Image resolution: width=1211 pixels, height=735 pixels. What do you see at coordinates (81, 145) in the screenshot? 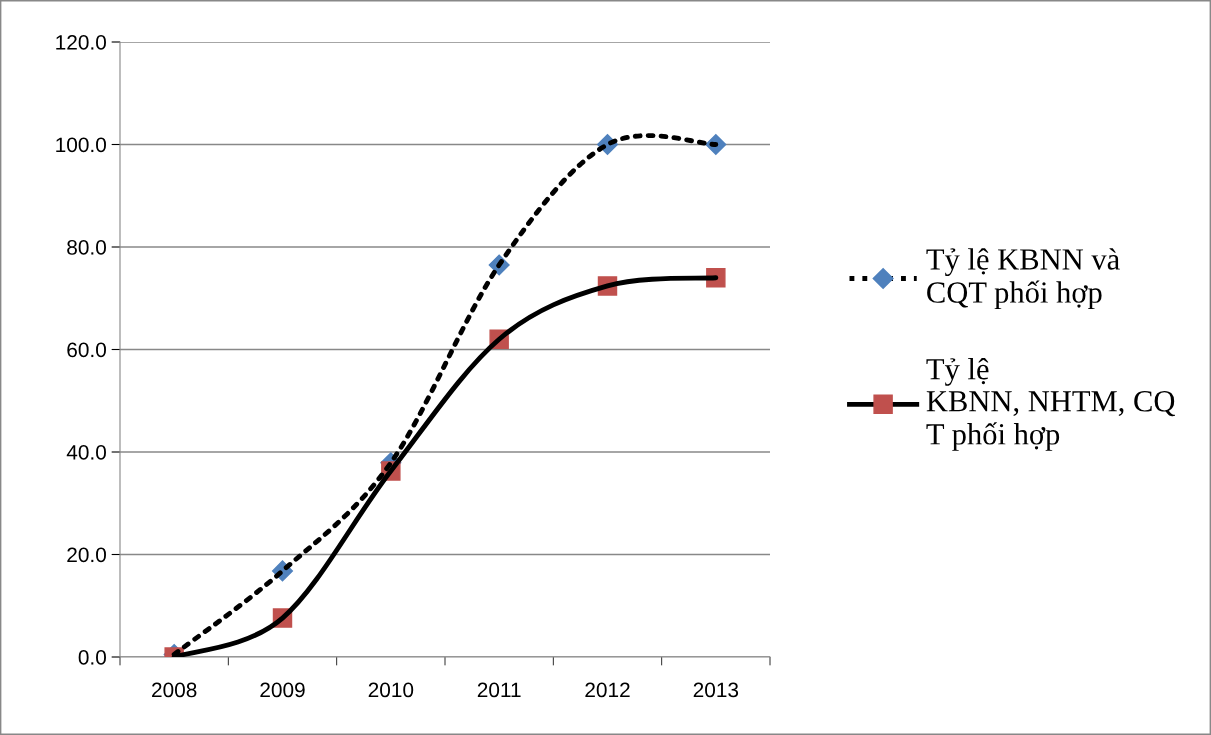
I see `y-tick-label: 100.0` at bounding box center [81, 145].